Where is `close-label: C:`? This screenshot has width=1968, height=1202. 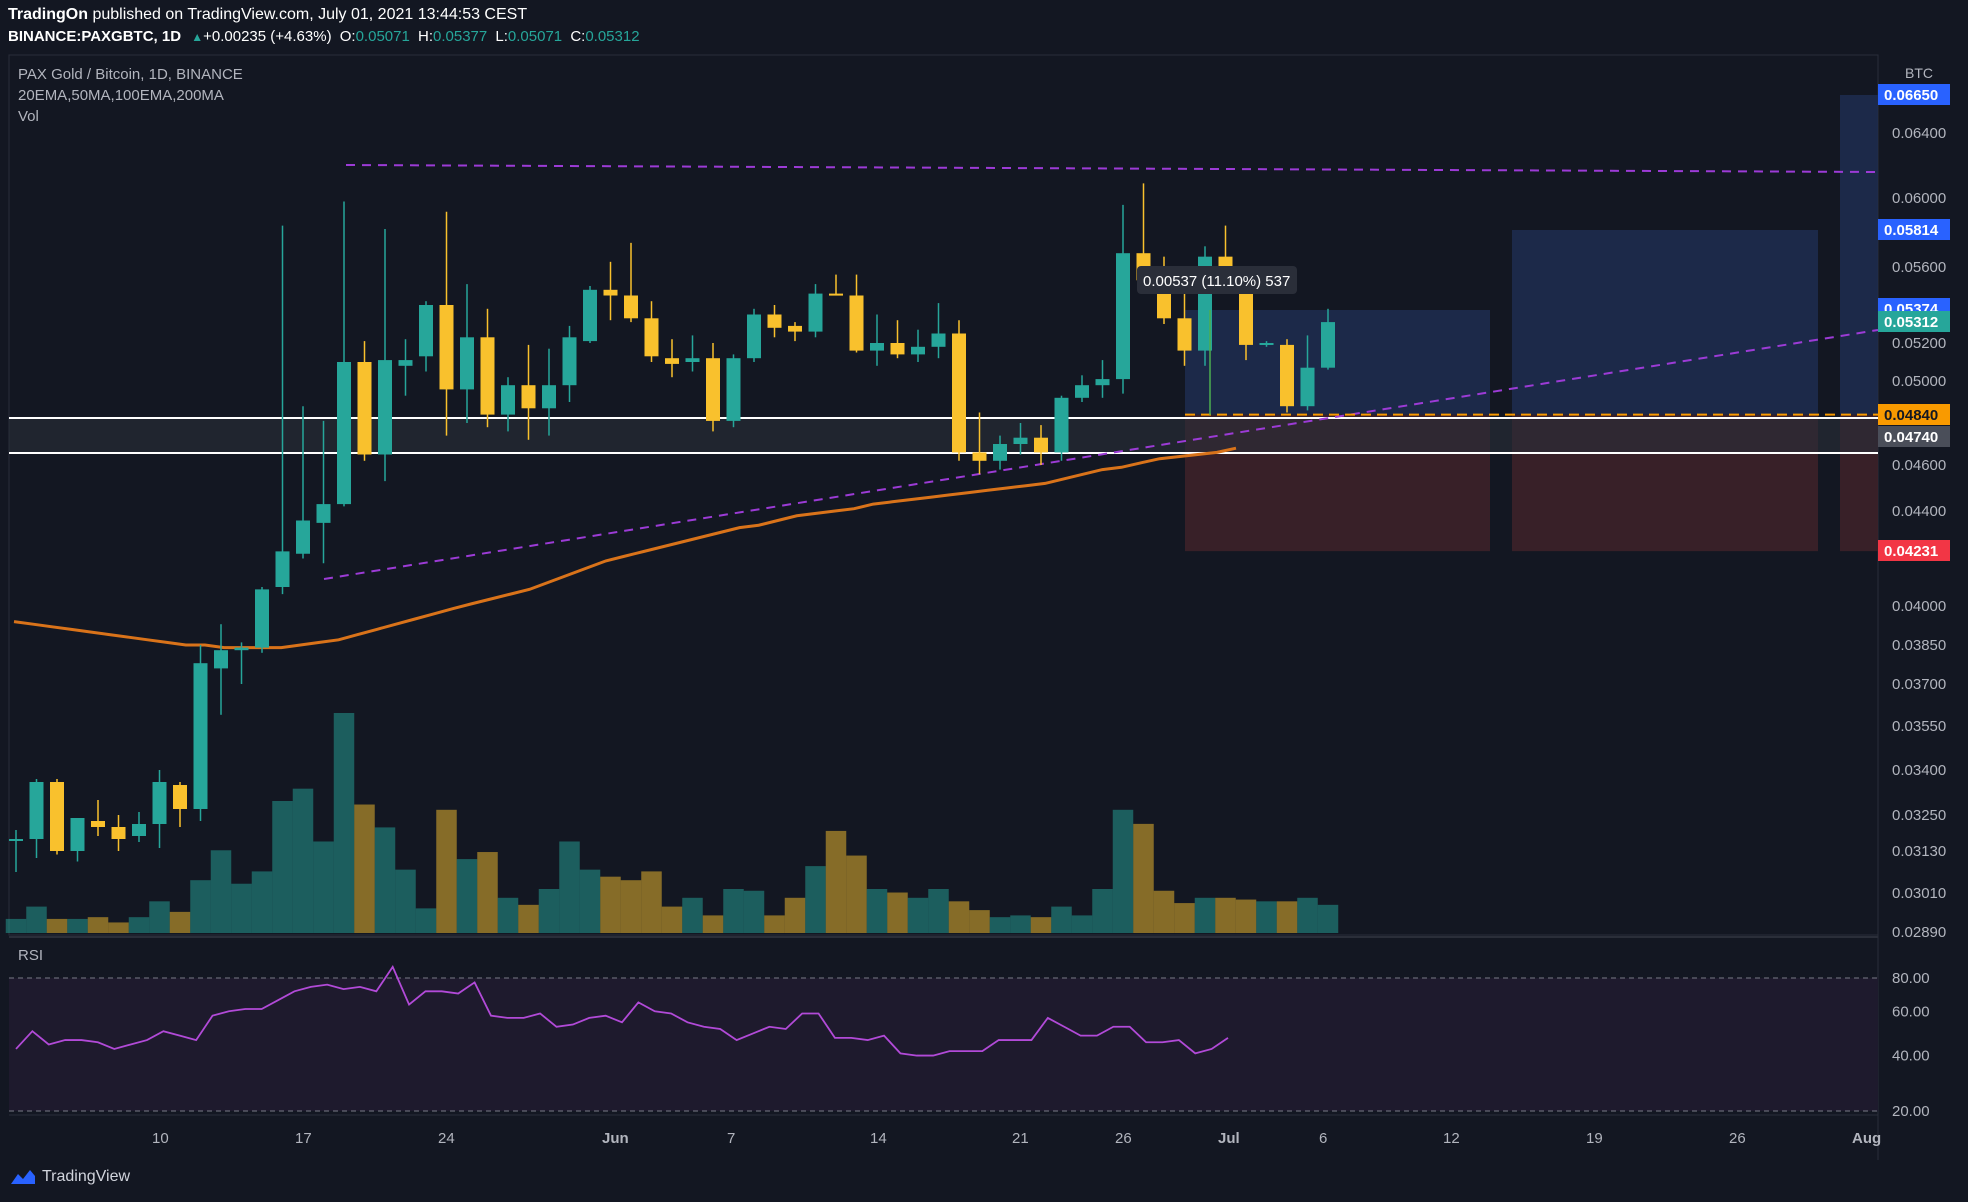 close-label: C: is located at coordinates (578, 36).